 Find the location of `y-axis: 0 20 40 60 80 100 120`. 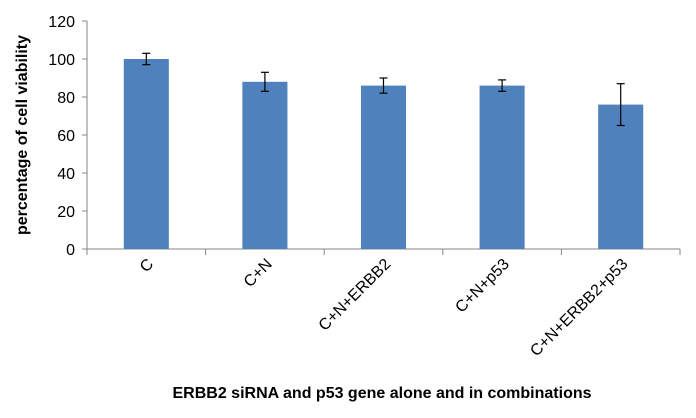

y-axis: 0 20 40 60 80 100 120 is located at coordinates (68, 136).